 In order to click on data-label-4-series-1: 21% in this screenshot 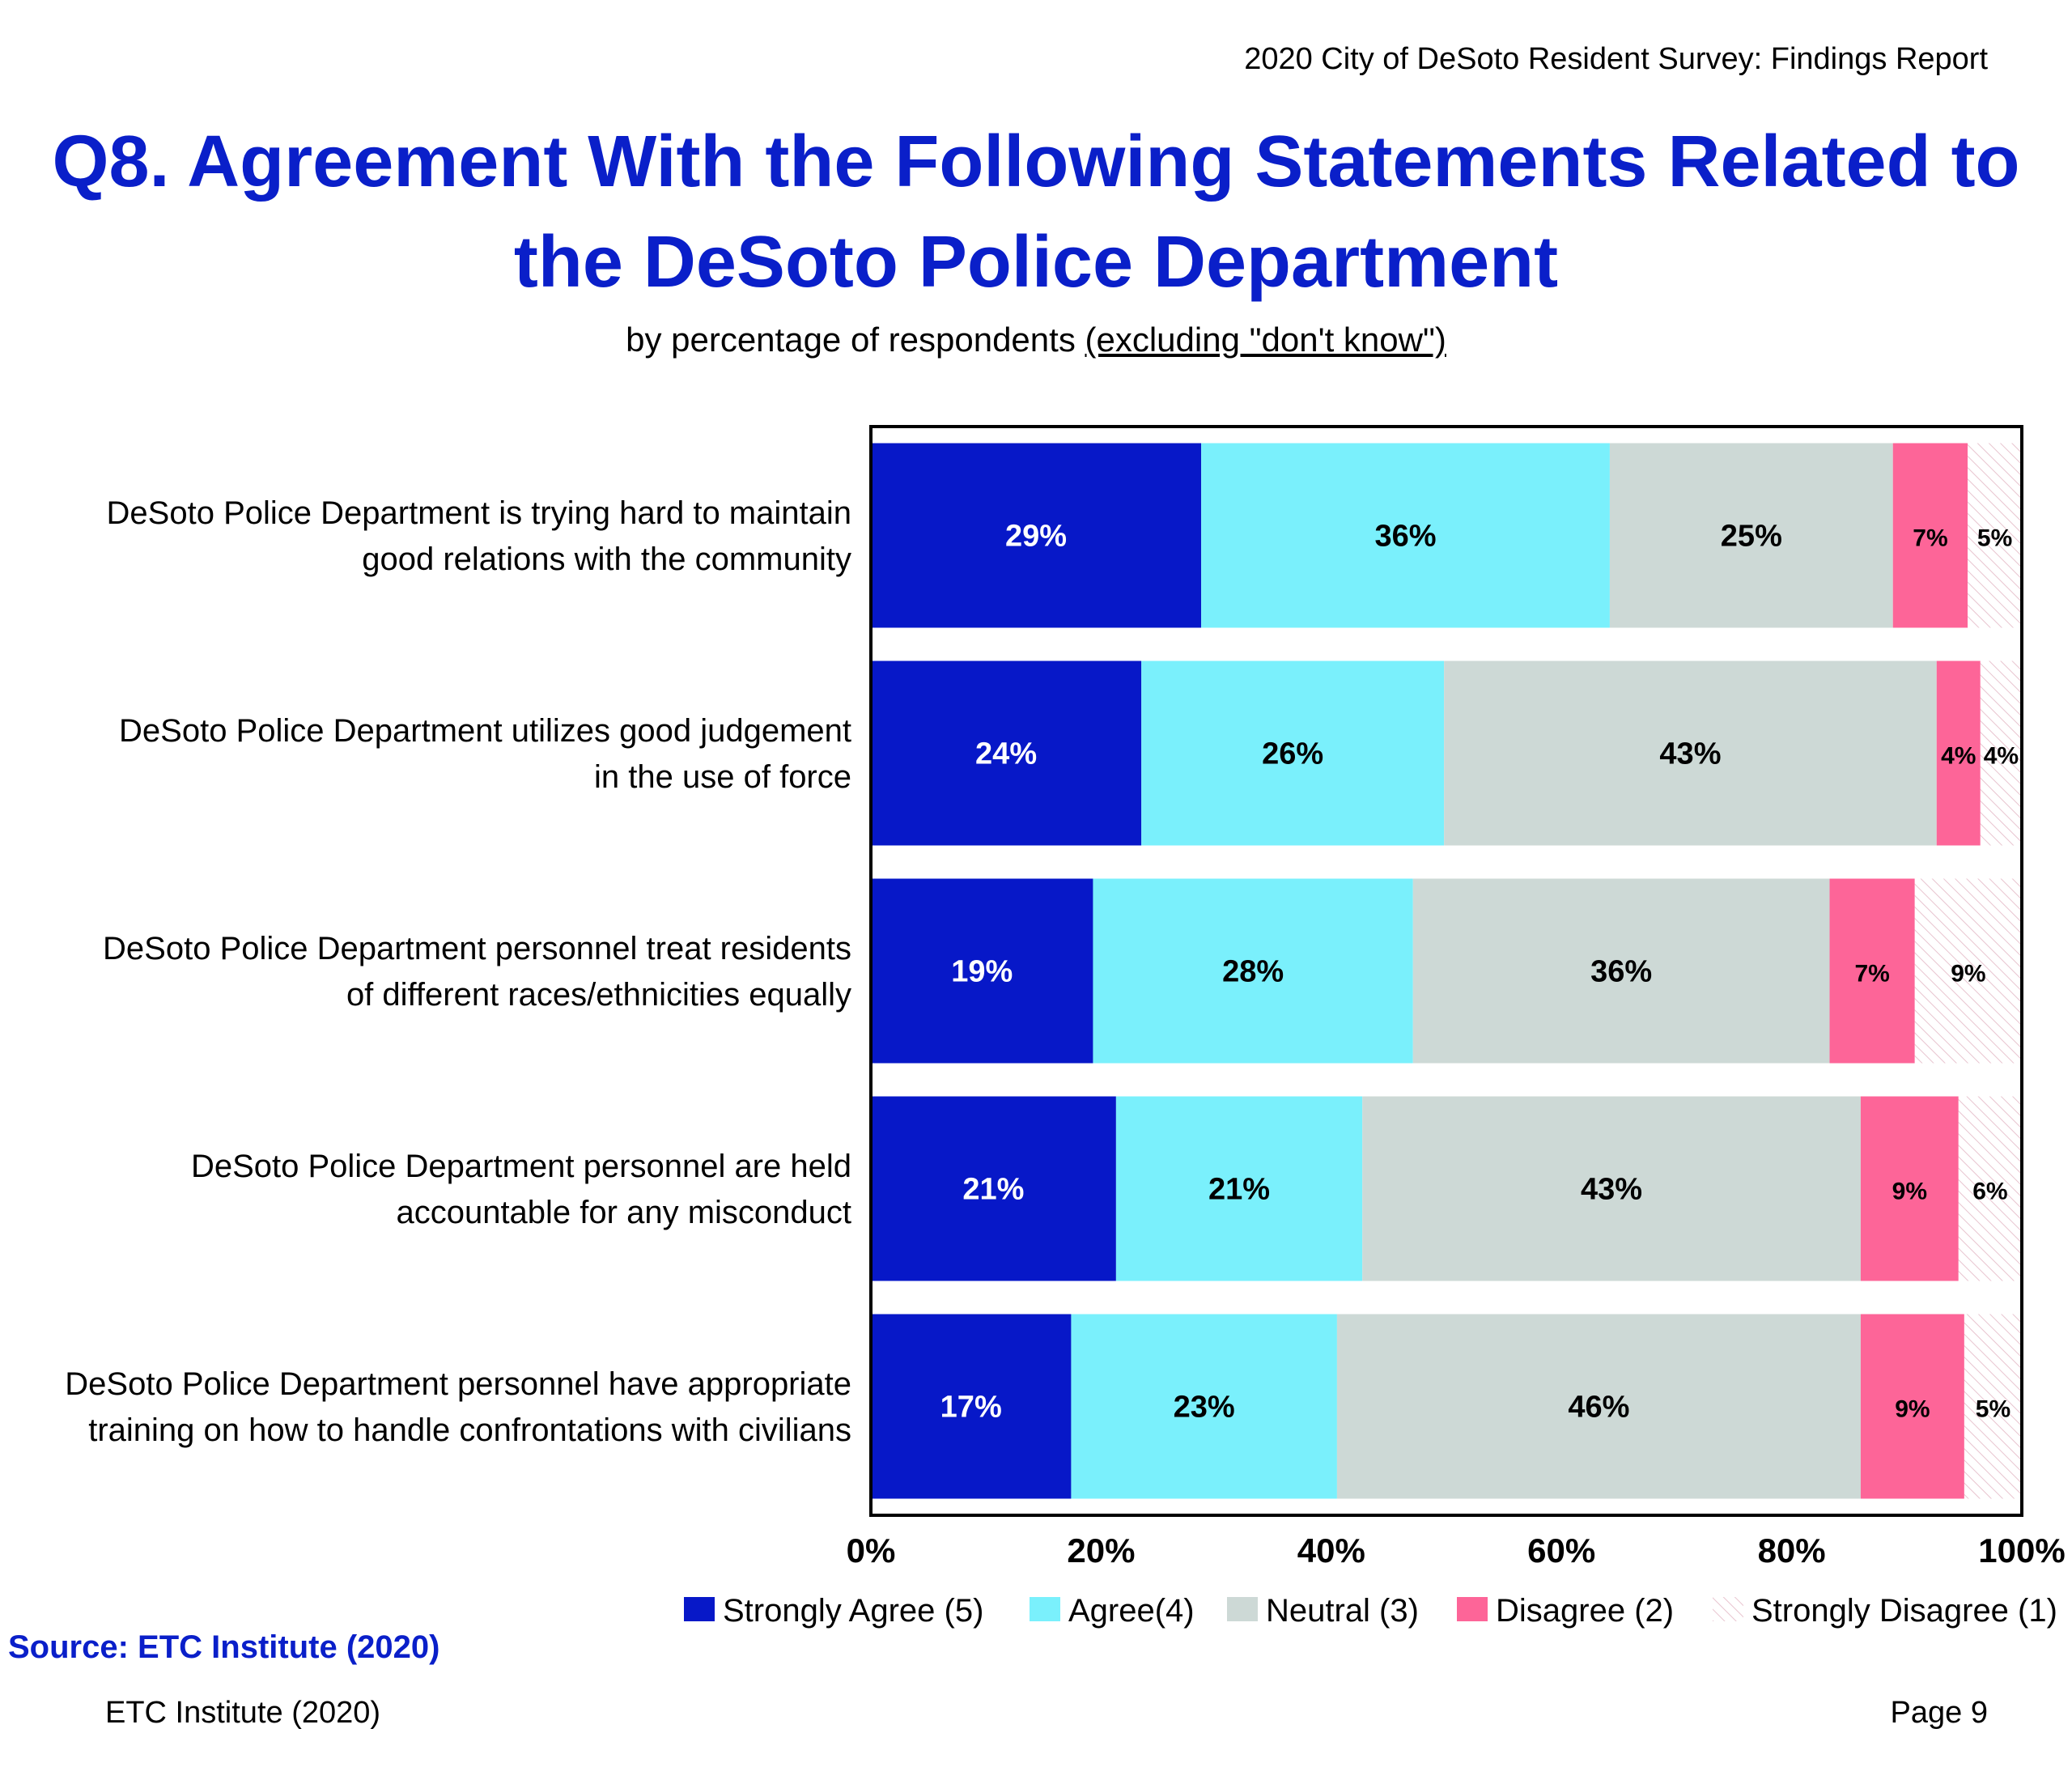, I will do `click(993, 1190)`.